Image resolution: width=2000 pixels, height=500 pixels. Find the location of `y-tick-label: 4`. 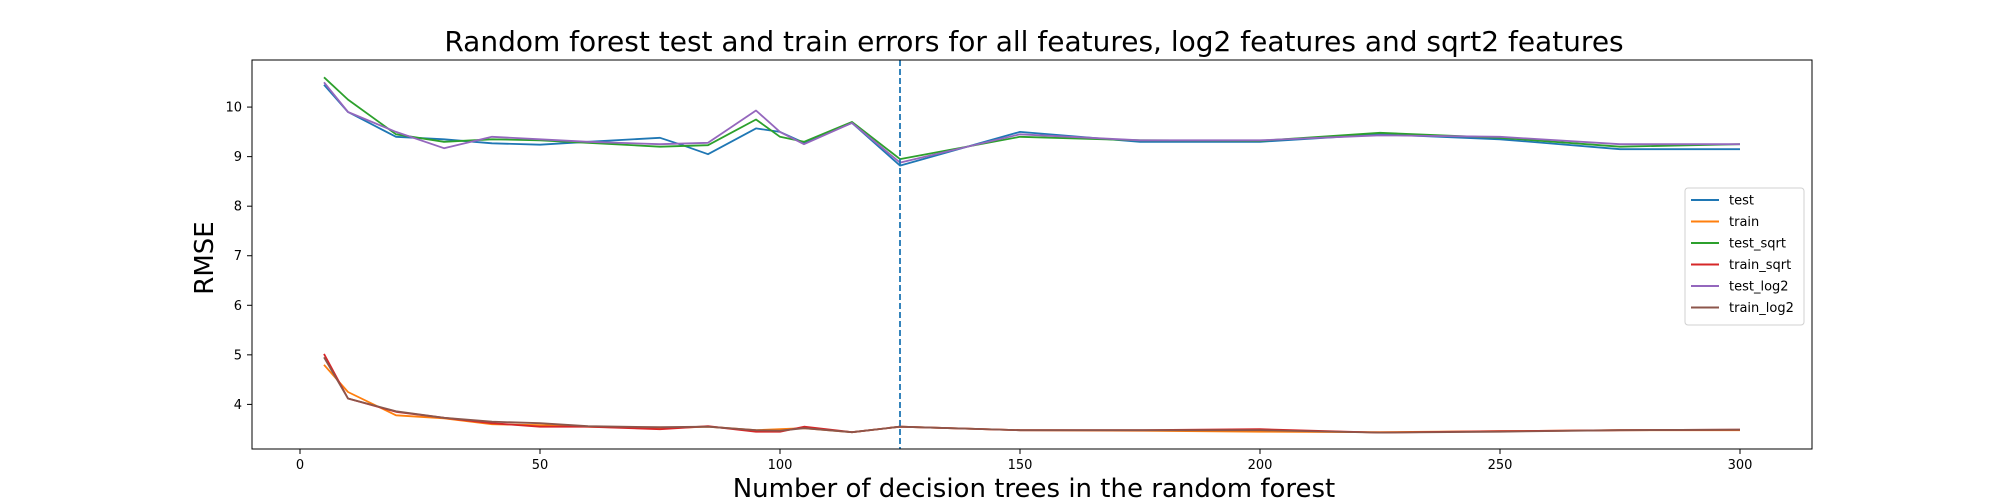

y-tick-label: 4 is located at coordinates (238, 405).